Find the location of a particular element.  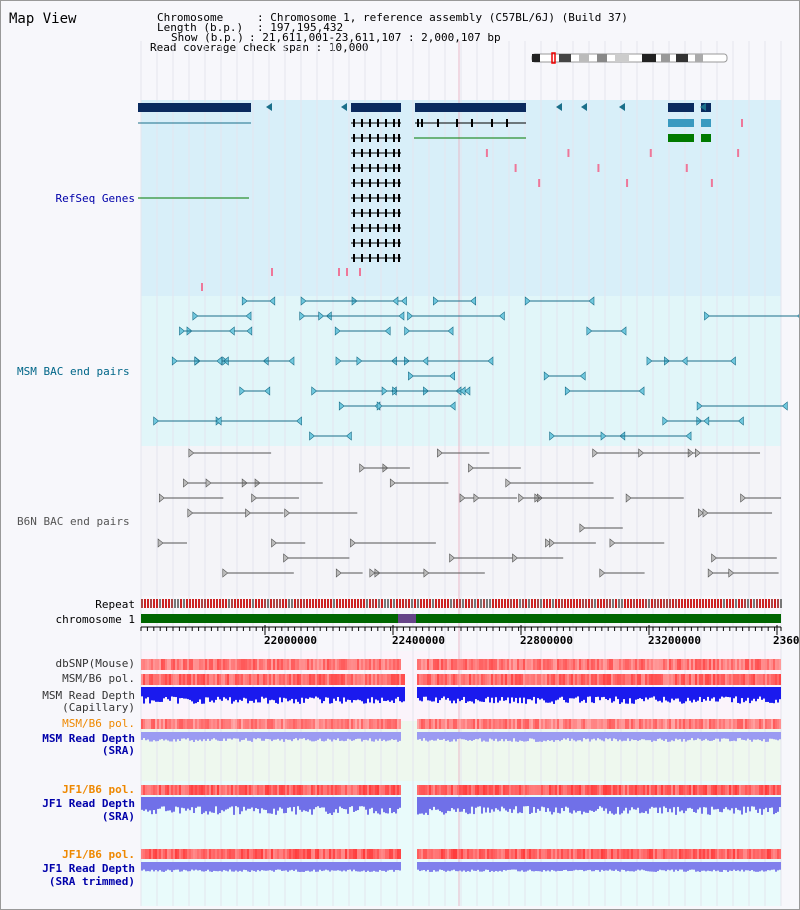

track-label-b6n-bac: B6N BAC end pairs is located at coordinates (73, 521).